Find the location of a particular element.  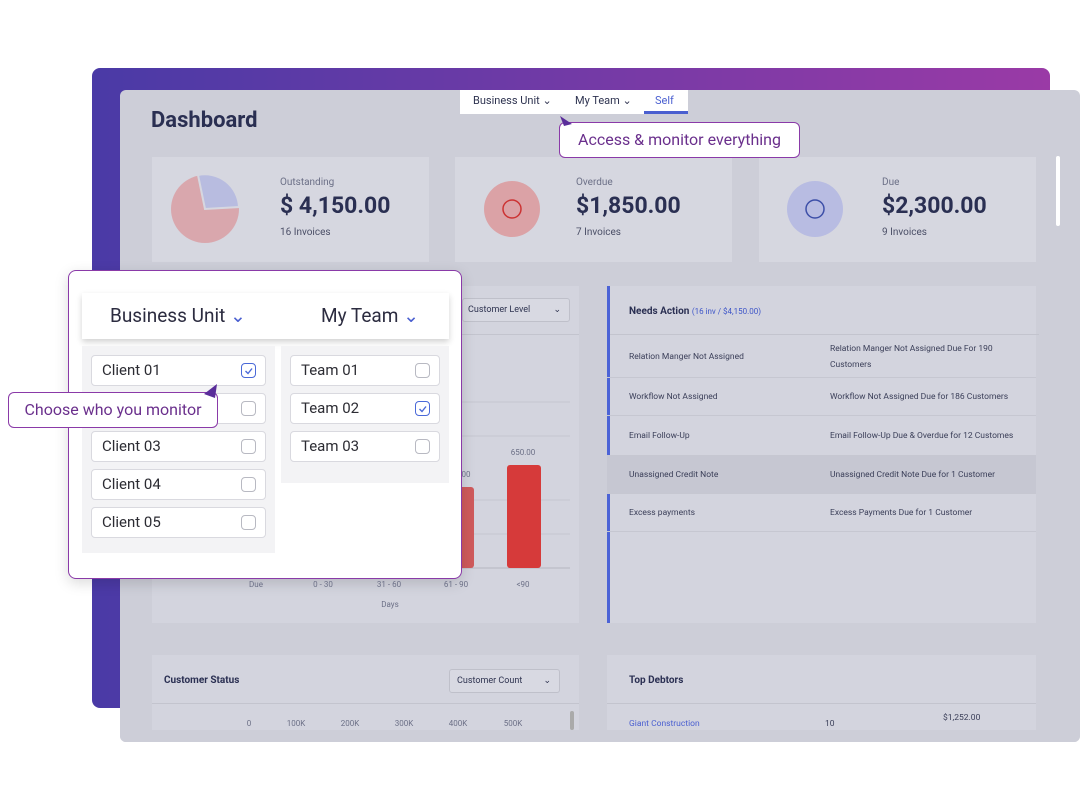

list-item: Client 05 is located at coordinates (178, 522).